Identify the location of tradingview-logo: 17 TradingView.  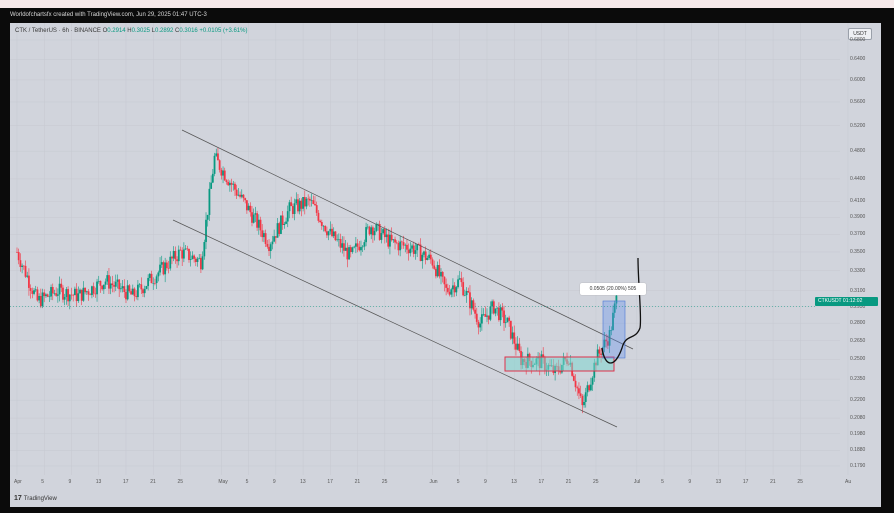
(35, 498).